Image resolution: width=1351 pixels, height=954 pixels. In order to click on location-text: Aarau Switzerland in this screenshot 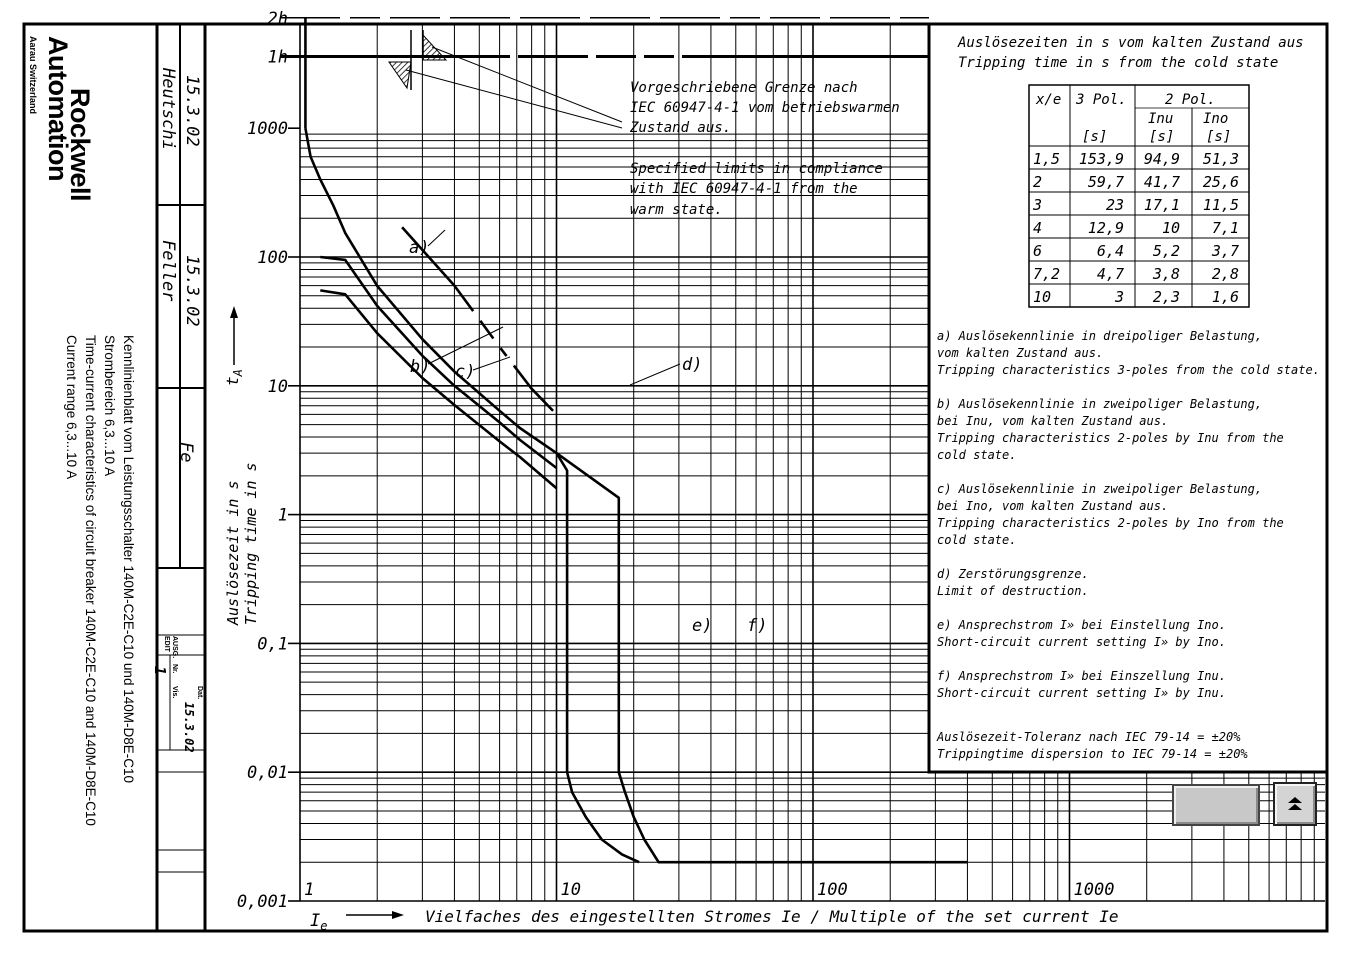, I will do `click(33, 75)`.